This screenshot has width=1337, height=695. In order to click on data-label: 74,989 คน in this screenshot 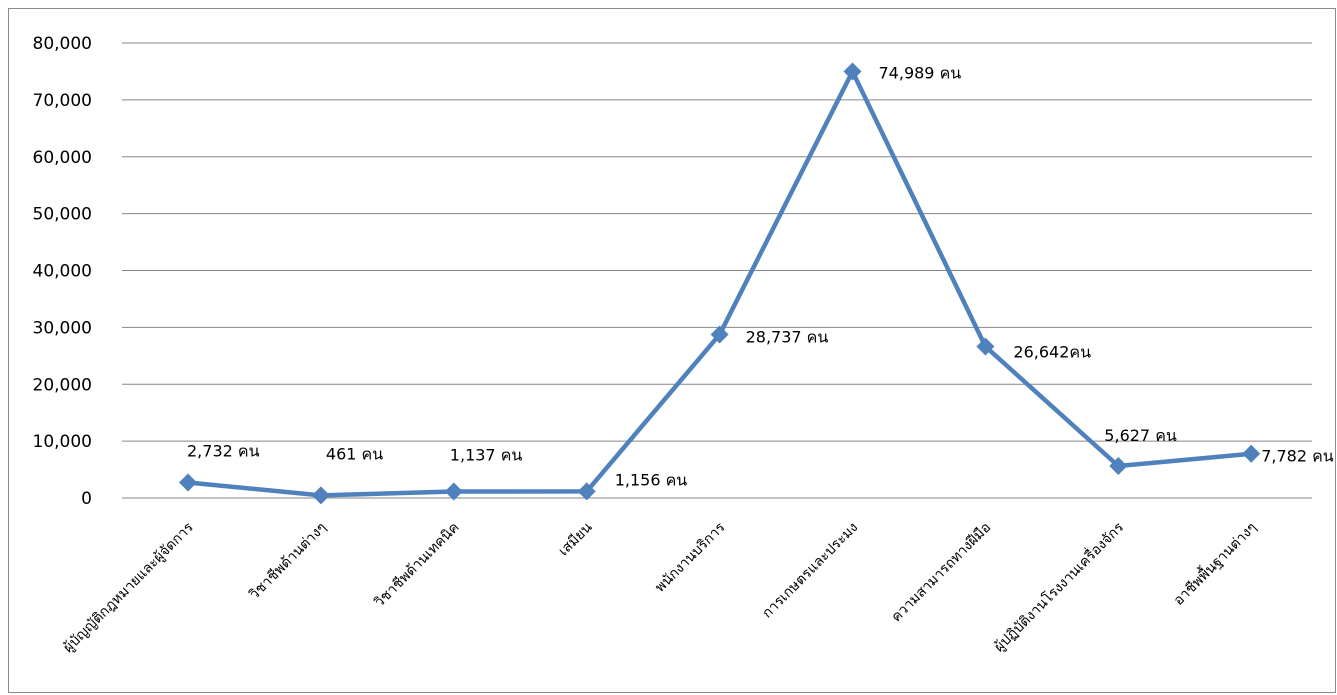, I will do `click(920, 73)`.